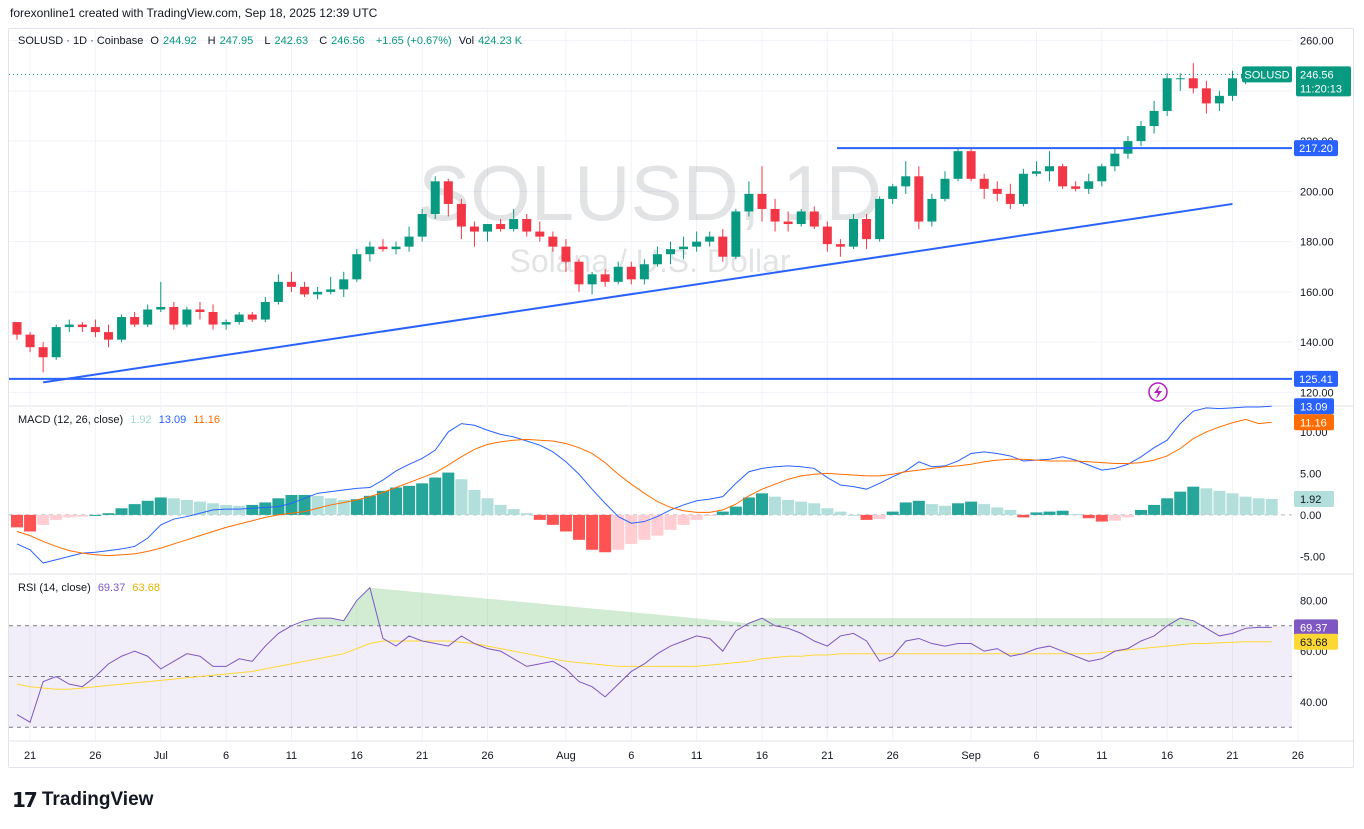 The width and height of the screenshot is (1364, 829). What do you see at coordinates (1312, 557) in the screenshot?
I see `macd-tick-label: -5.00` at bounding box center [1312, 557].